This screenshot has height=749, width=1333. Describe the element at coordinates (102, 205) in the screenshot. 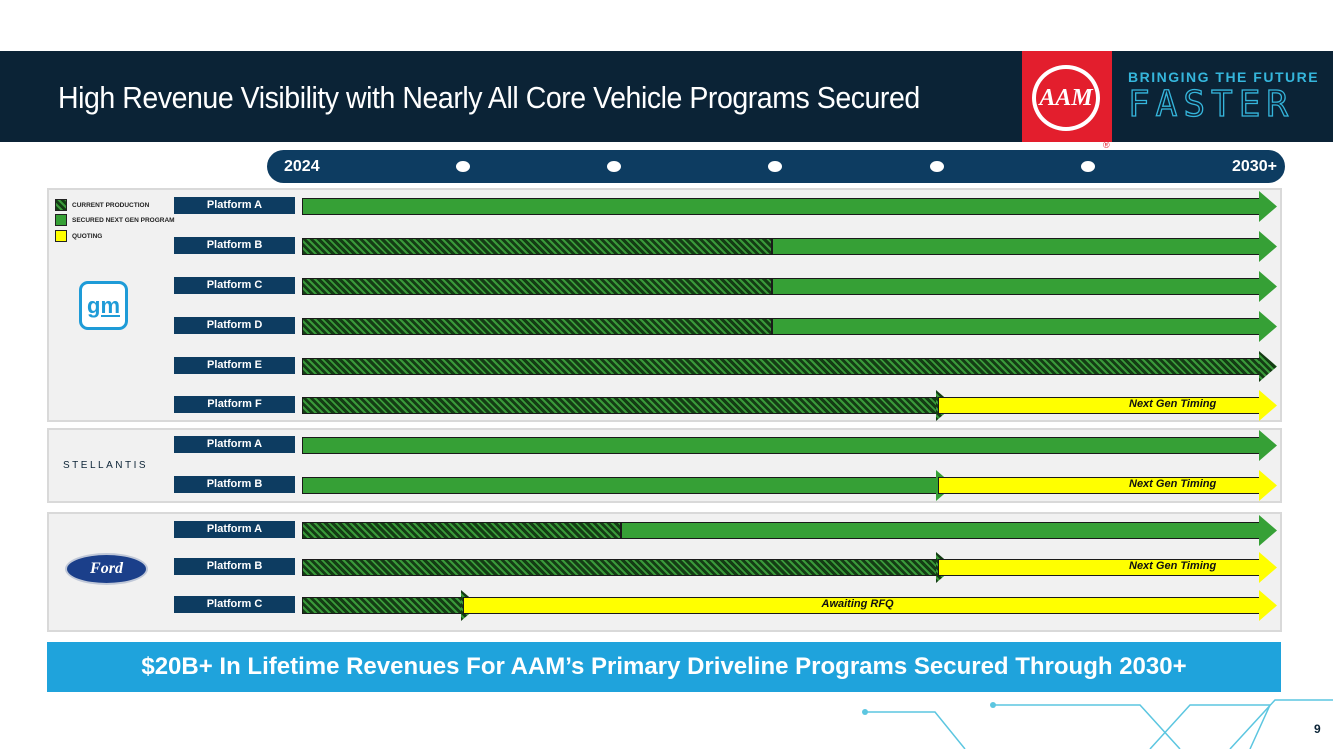

I see `legend-current-production: CURRENT PRODUCTION` at that location.